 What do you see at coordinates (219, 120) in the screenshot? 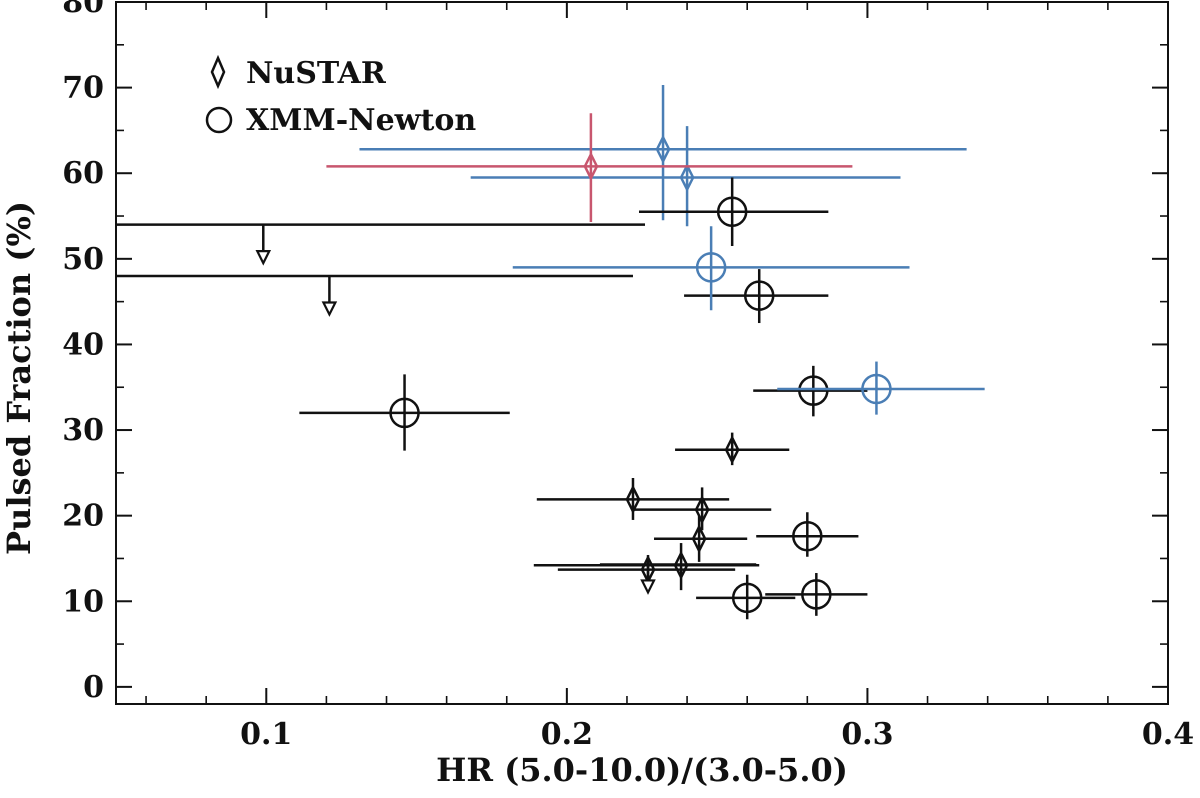
I see `legend-circle-marker` at bounding box center [219, 120].